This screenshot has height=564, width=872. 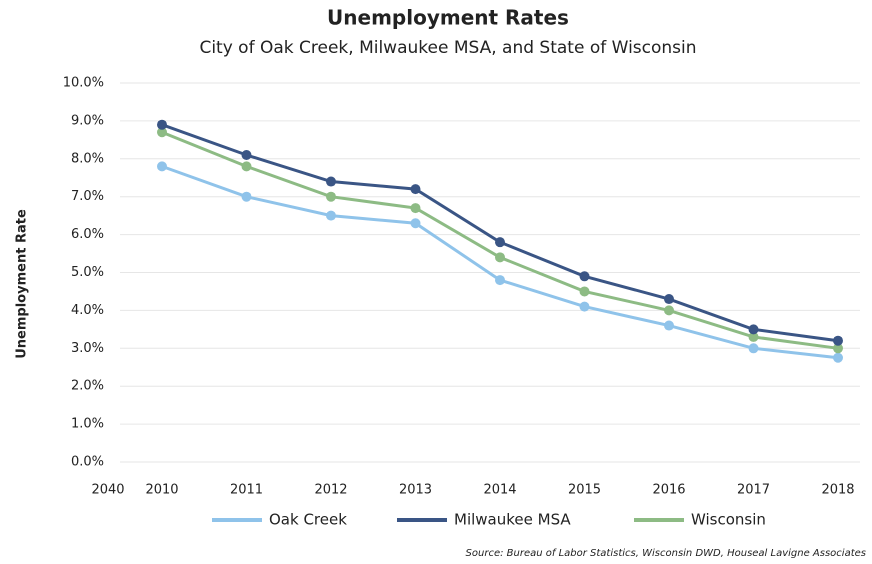 What do you see at coordinates (415, 490) in the screenshot?
I see `x-tick-label: 2013` at bounding box center [415, 490].